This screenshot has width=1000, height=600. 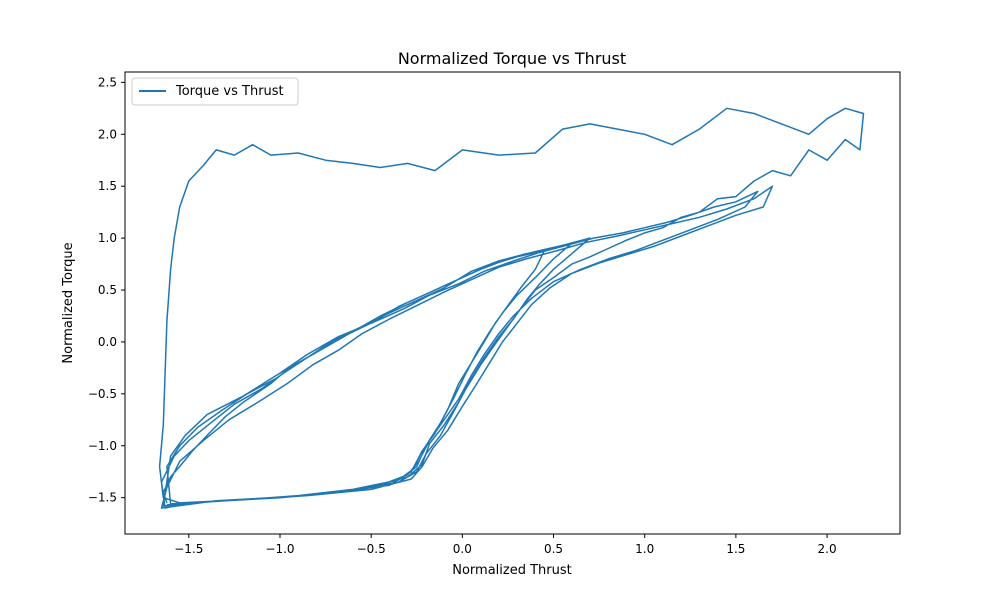 I want to click on y-tick-label: −0.5, so click(x=102, y=394).